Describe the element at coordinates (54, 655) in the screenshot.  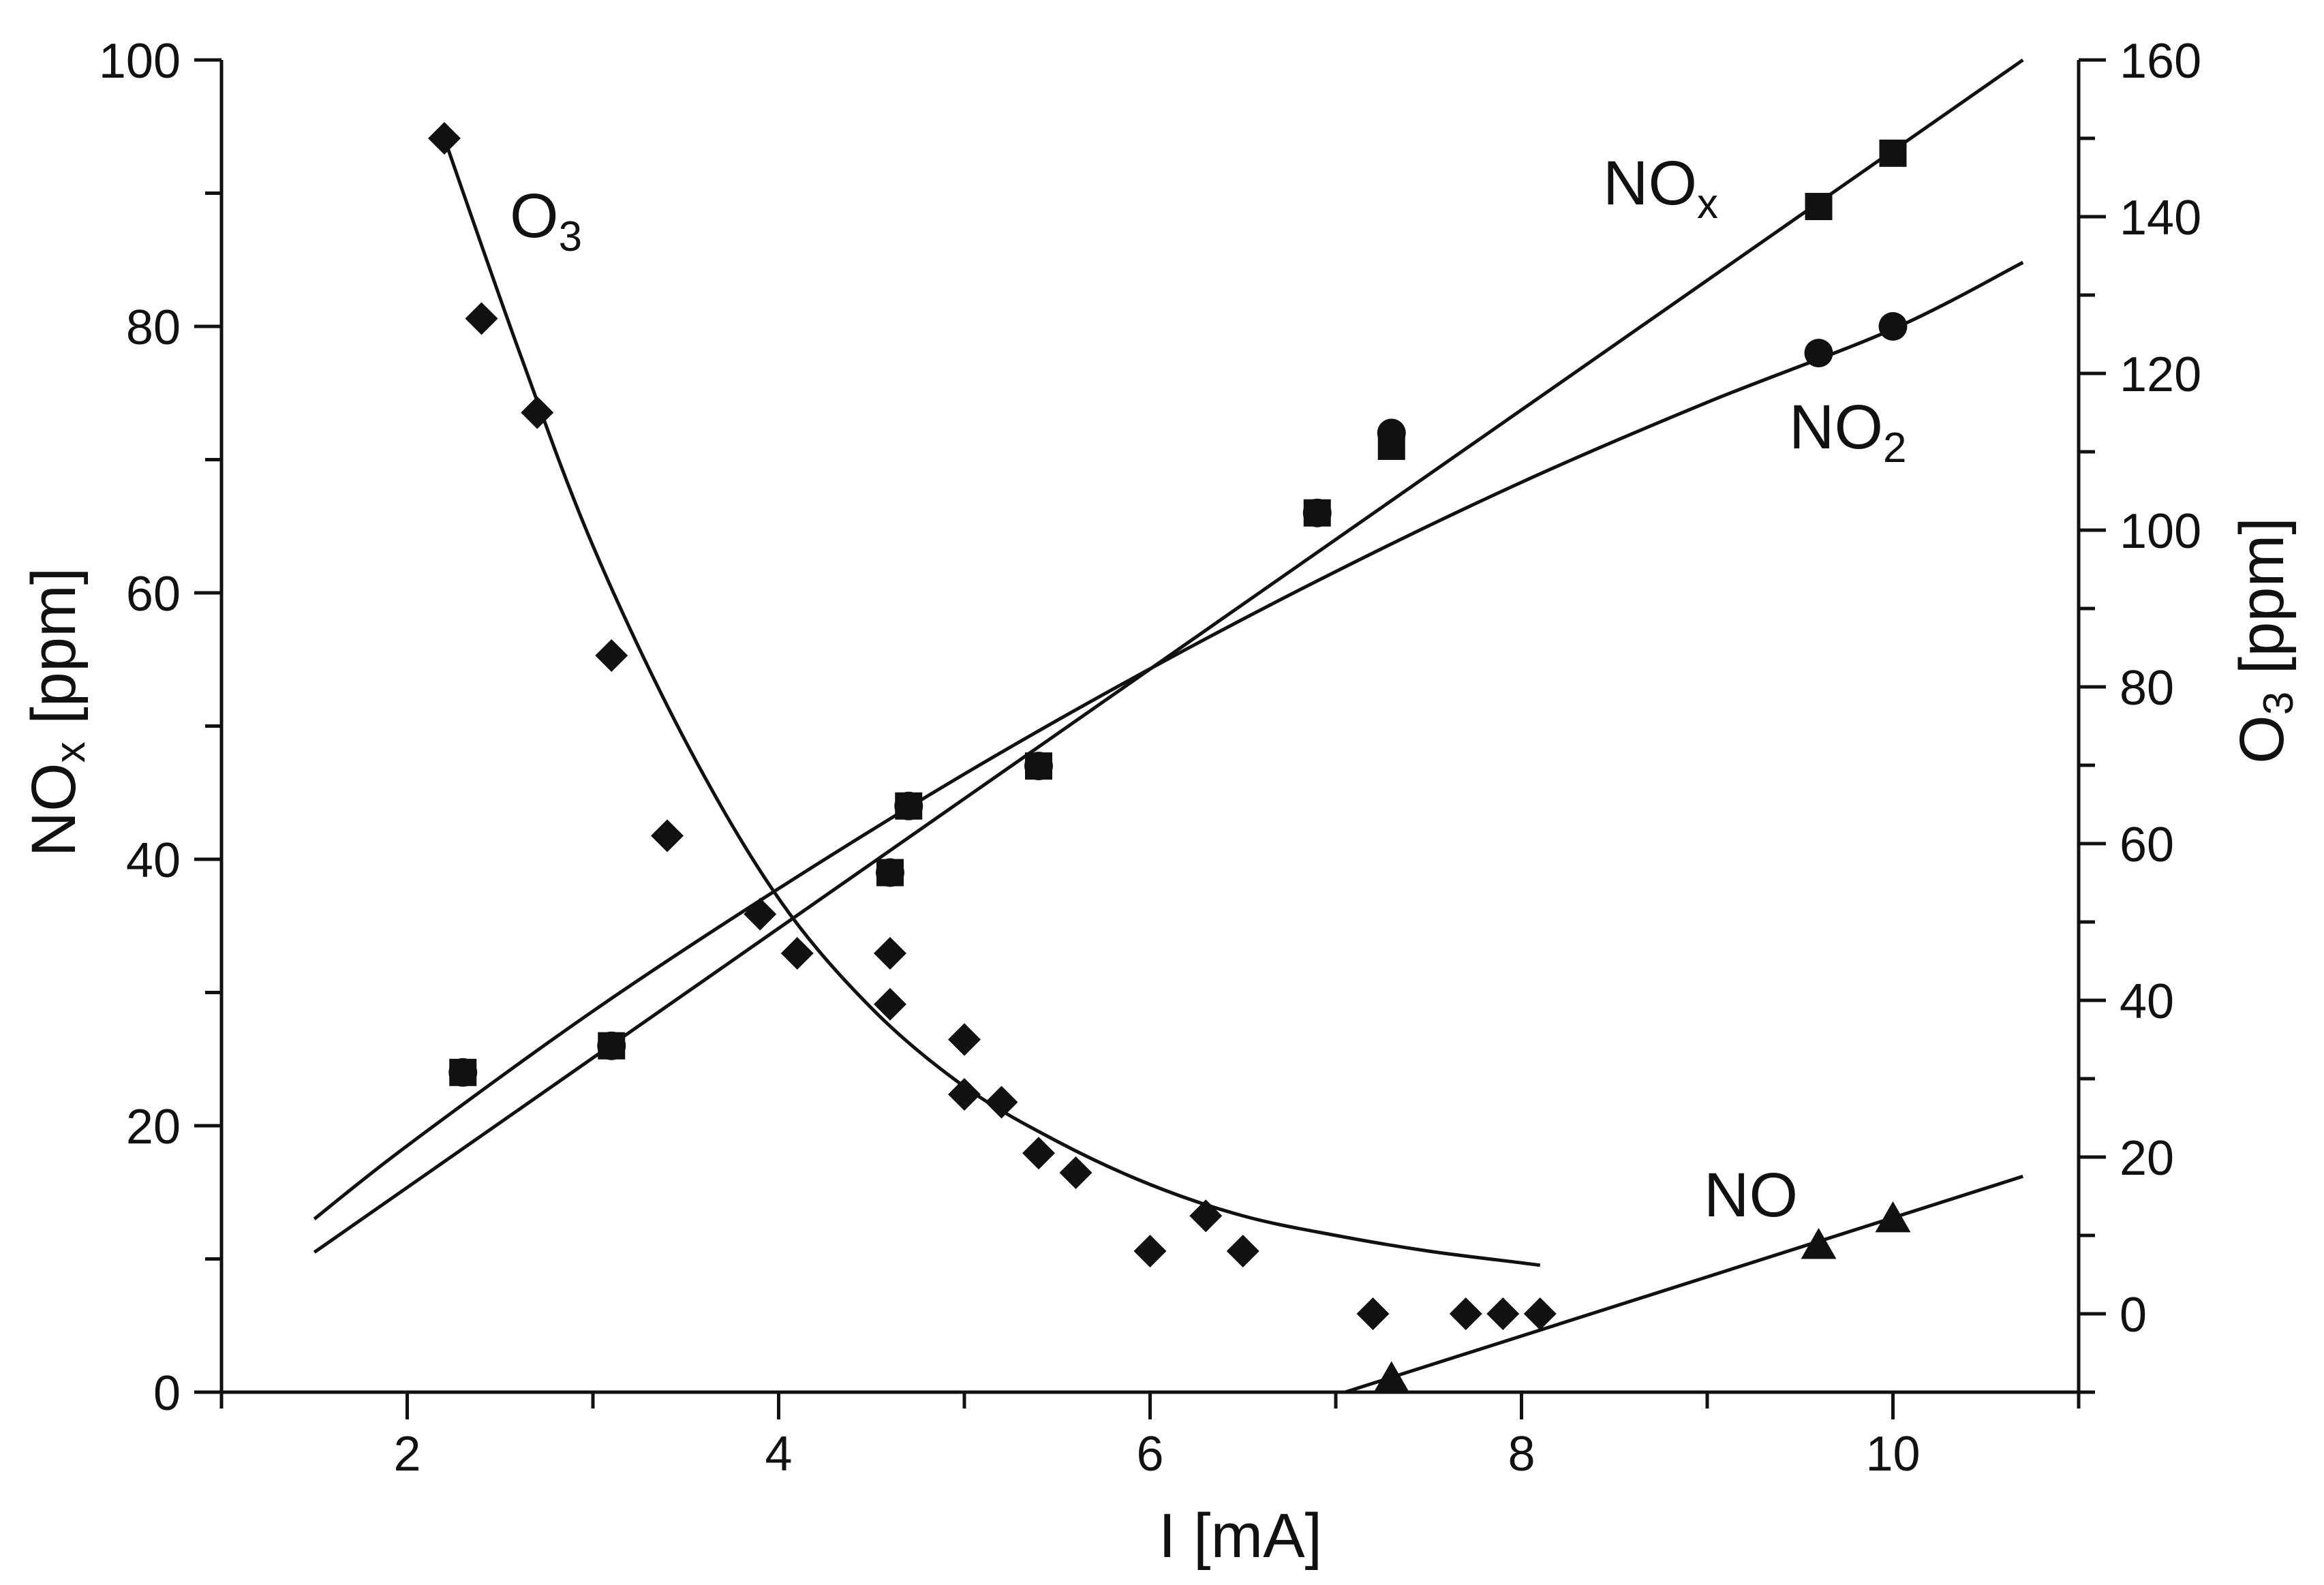
I see `y-left-title-unit: [ppm]` at that location.